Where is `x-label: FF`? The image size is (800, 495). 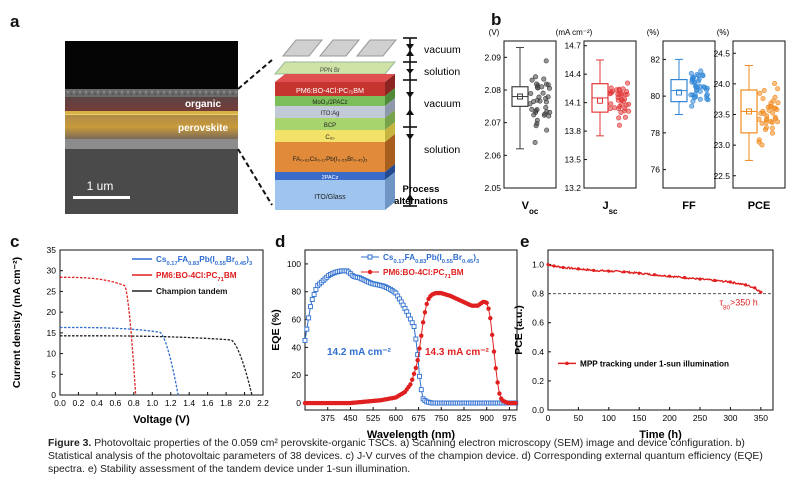 x-label: FF is located at coordinates (689, 206).